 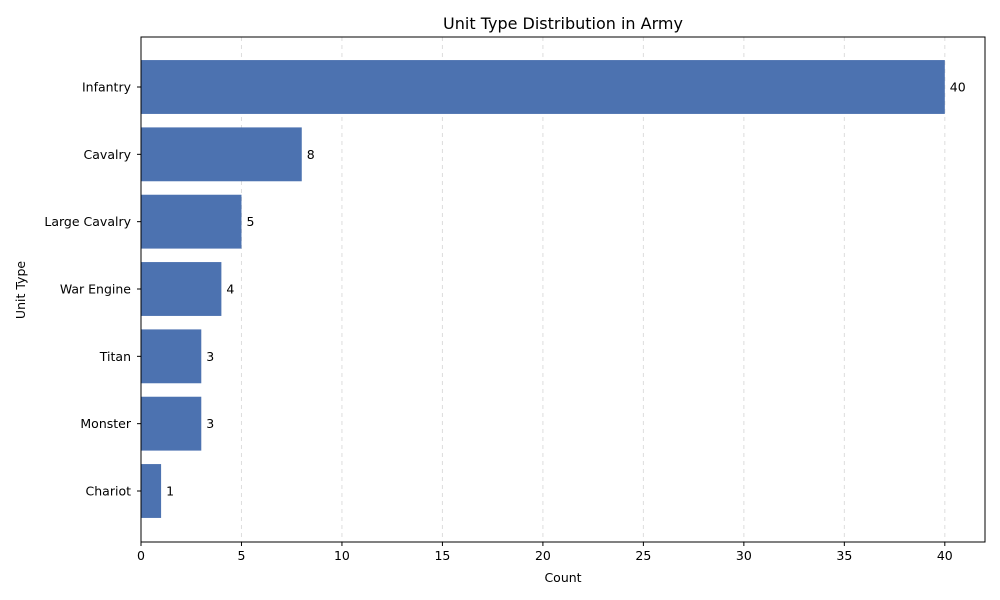 I want to click on y-tick-label-cavalry: Cavalry, so click(x=108, y=154).